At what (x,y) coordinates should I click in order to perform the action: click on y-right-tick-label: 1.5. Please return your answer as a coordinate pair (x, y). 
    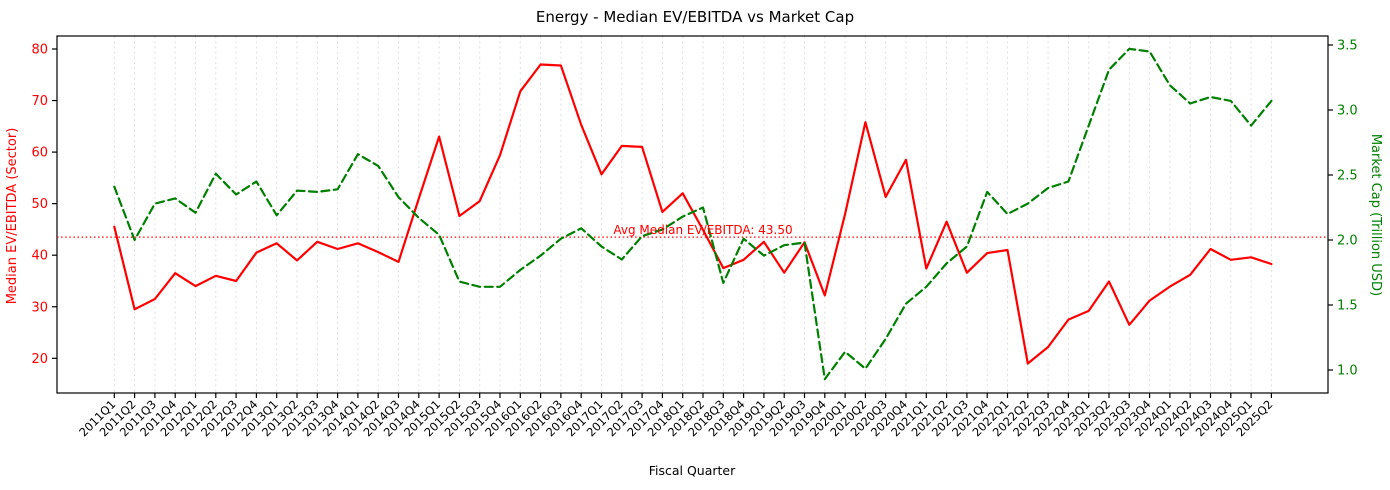
    Looking at the image, I should click on (1347, 306).